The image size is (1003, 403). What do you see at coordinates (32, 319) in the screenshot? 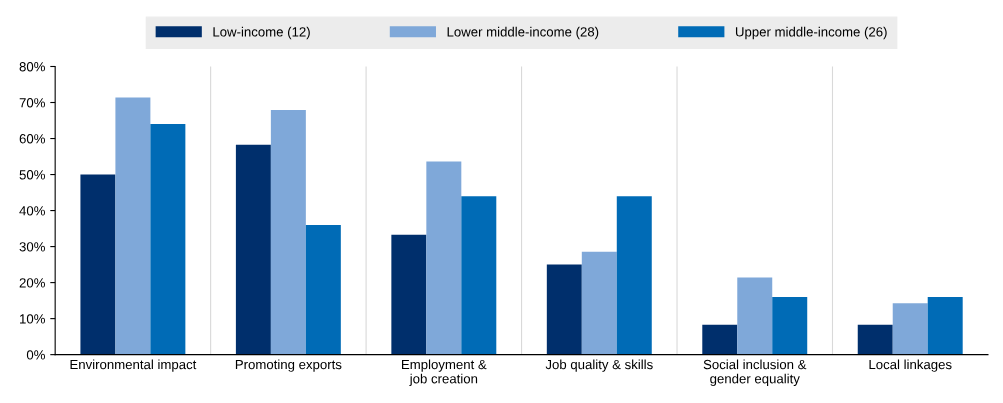
I see `y-tick-label: 10%` at bounding box center [32, 319].